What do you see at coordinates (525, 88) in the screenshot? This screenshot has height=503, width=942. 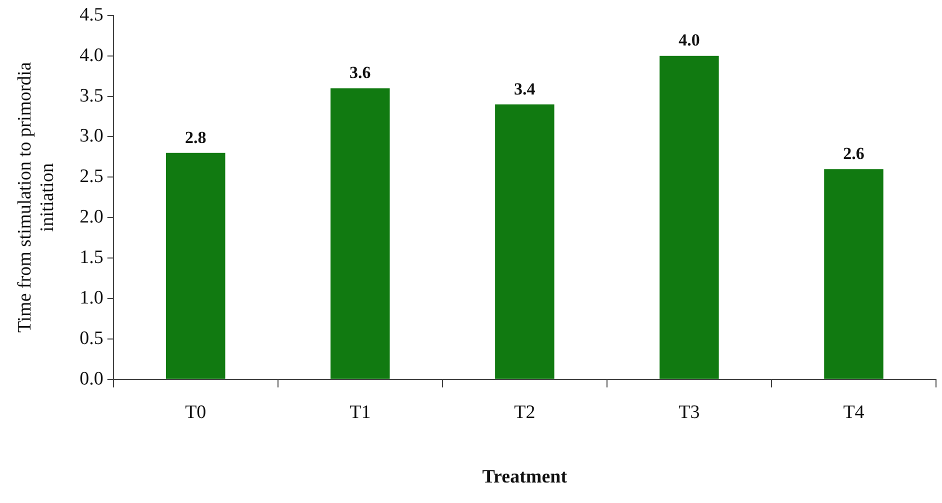 I see `data-label: 3.4` at bounding box center [525, 88].